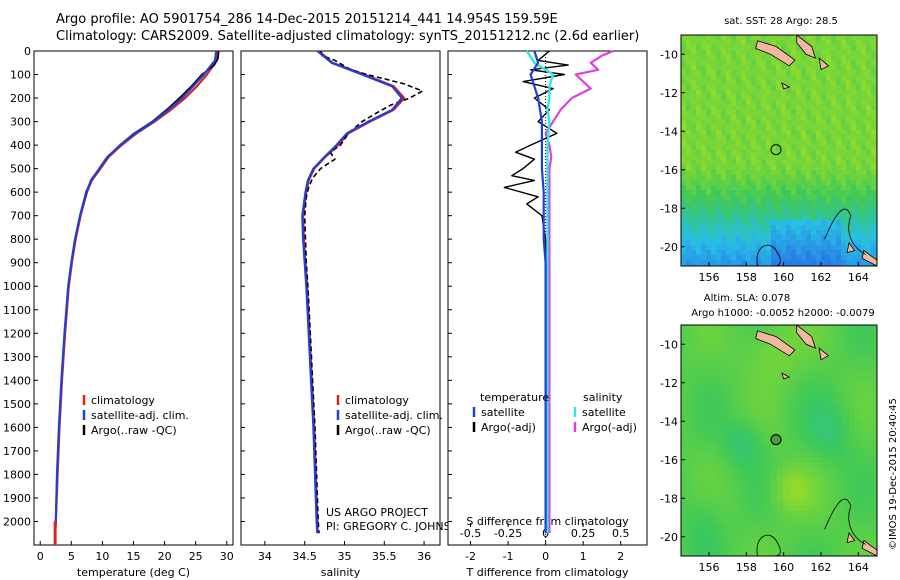 The height and width of the screenshot is (580, 900). I want to click on temp-legend-title: temperature, so click(514, 397).